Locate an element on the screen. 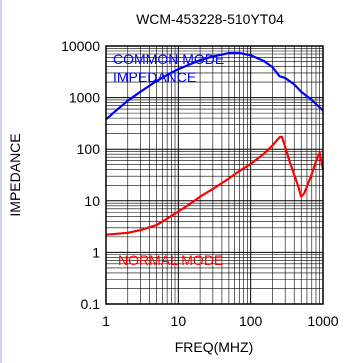 This screenshot has height=363, width=345. y-tick-label: 1000 is located at coordinates (84, 98).